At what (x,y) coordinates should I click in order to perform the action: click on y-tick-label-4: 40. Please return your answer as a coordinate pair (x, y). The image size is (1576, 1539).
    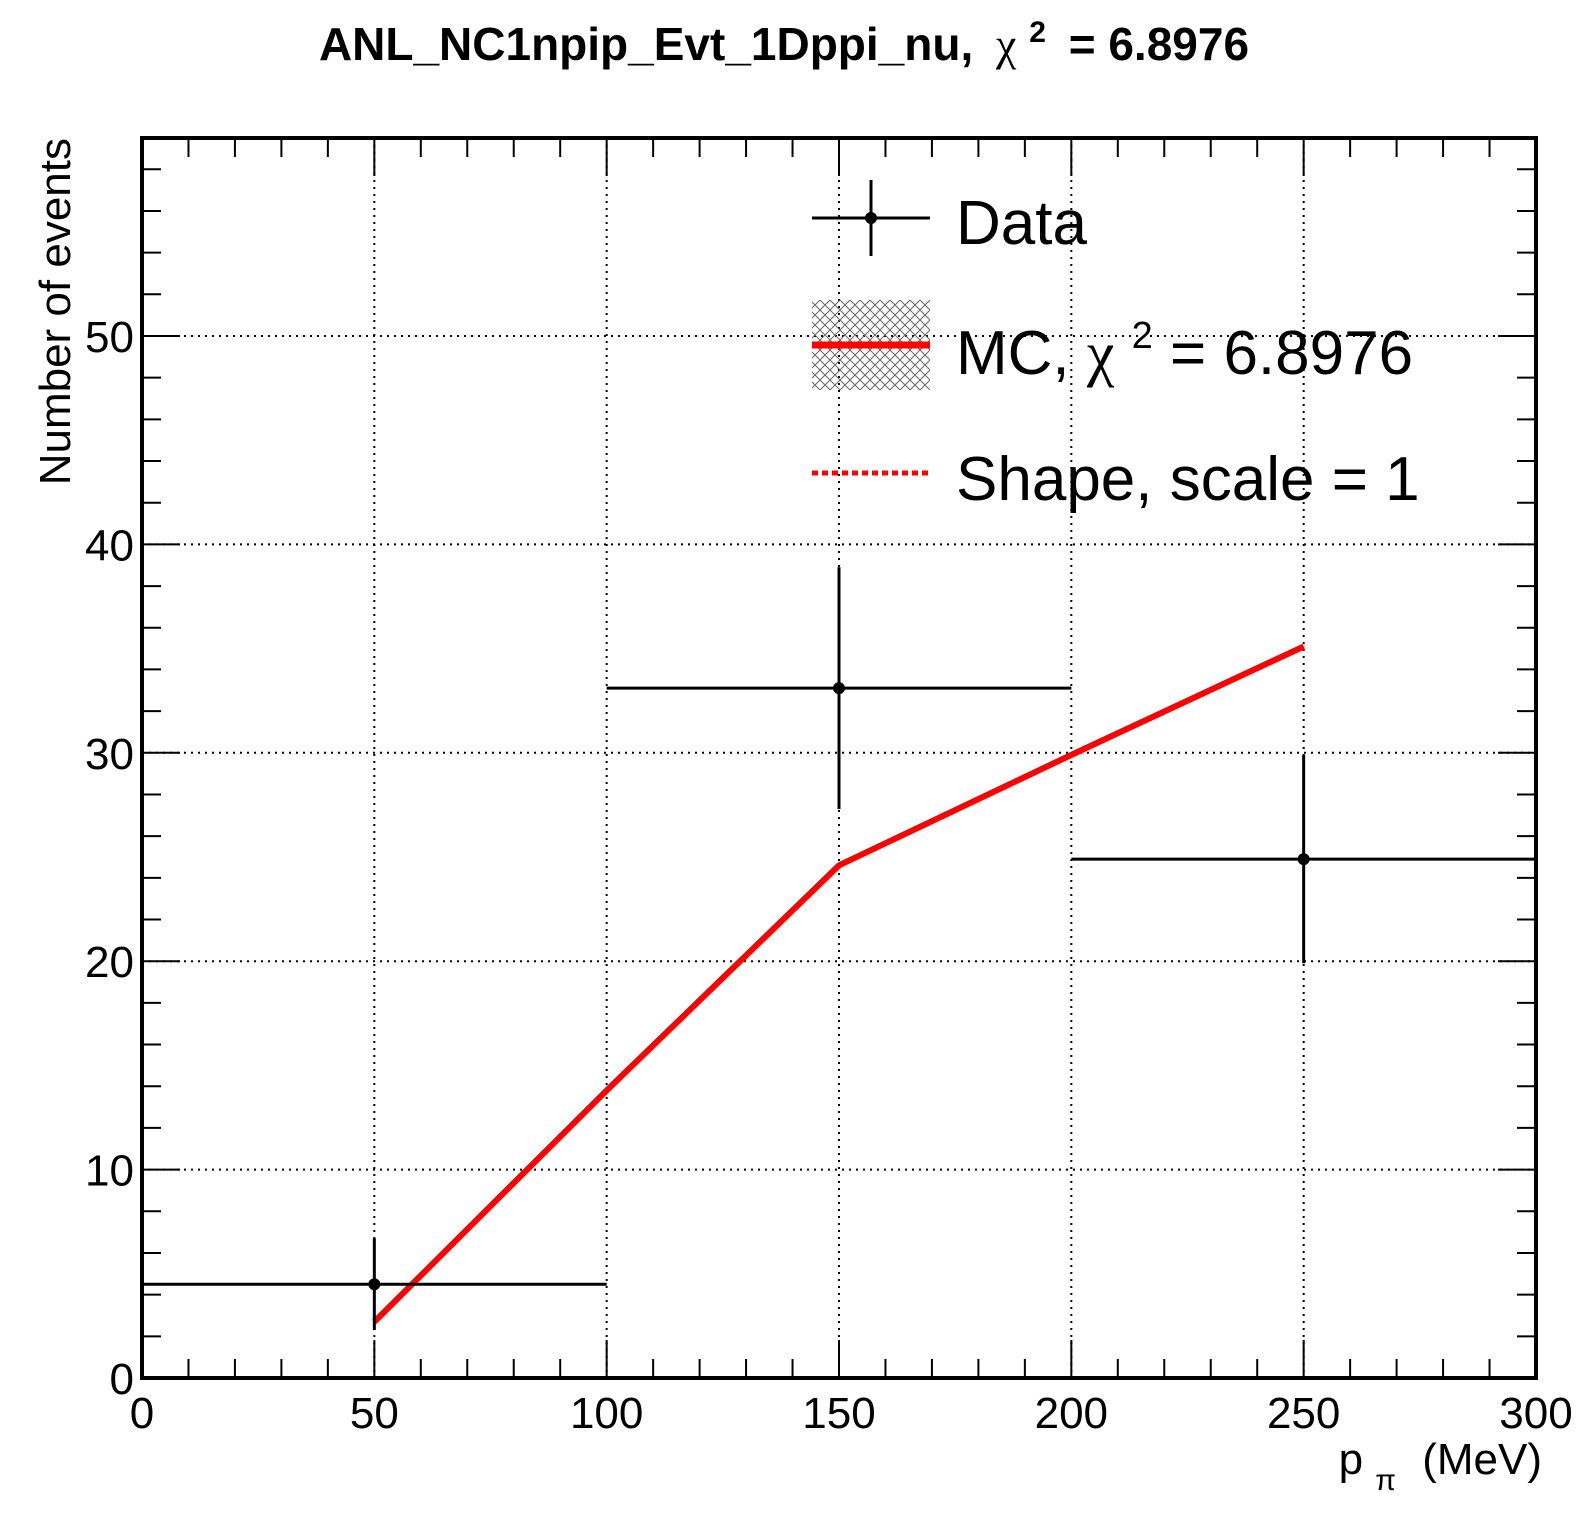
    Looking at the image, I should click on (109, 545).